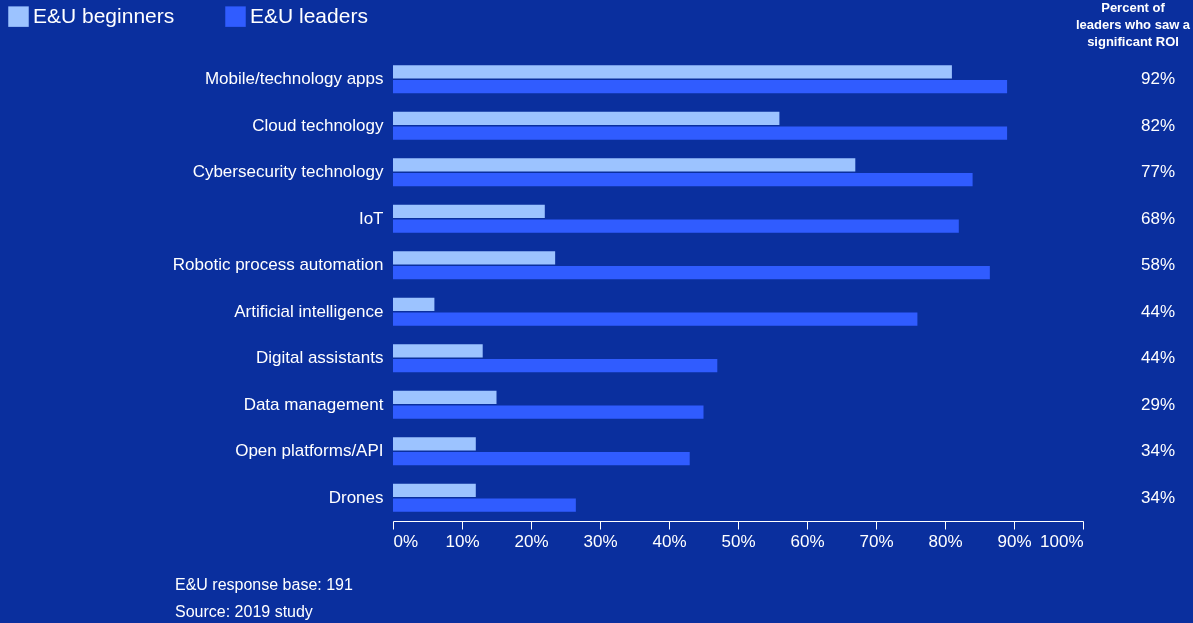 The height and width of the screenshot is (623, 1193). Describe the element at coordinates (1157, 125) in the screenshot. I see `text: 82%` at that location.